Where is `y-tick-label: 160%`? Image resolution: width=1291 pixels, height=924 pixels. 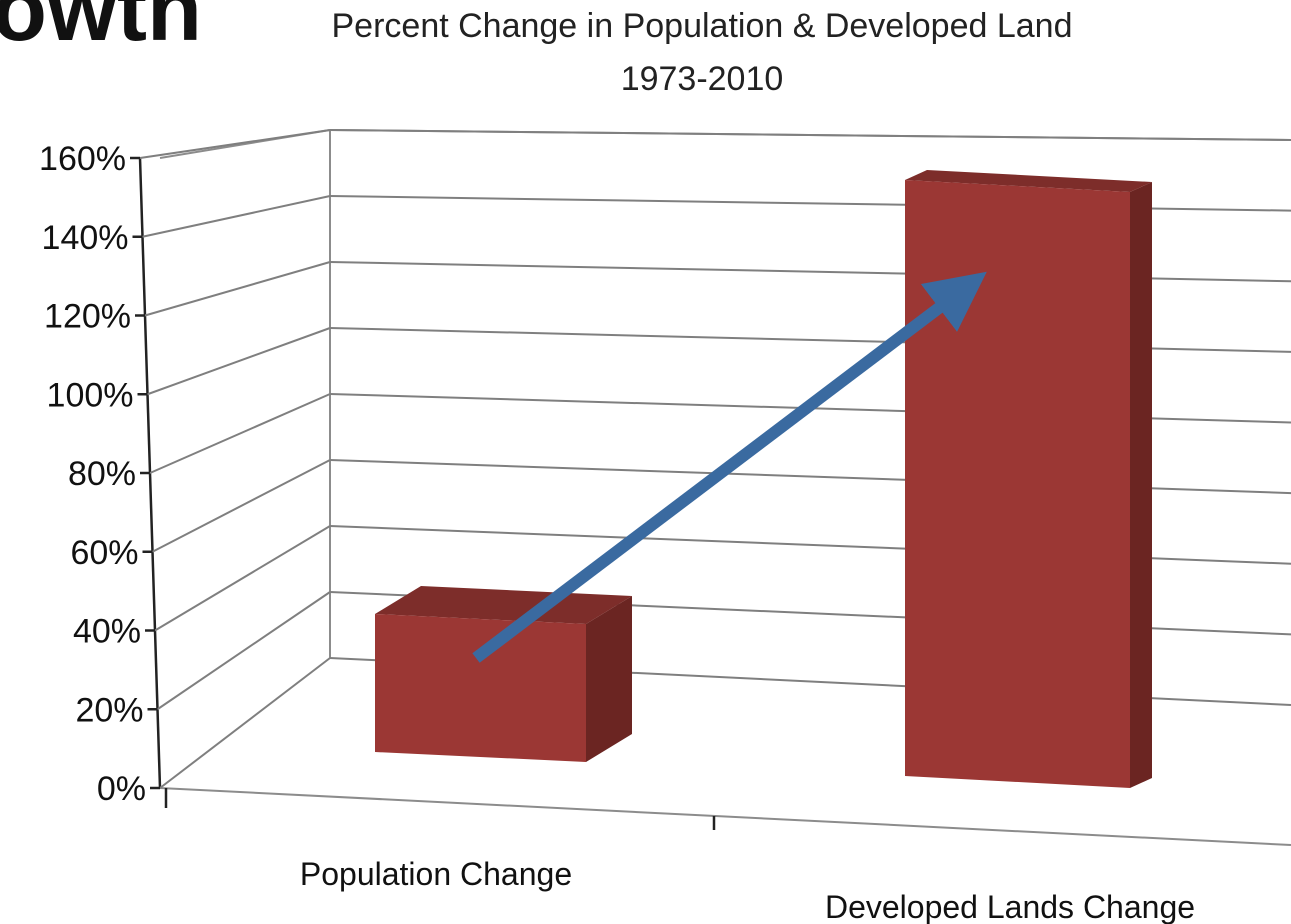 y-tick-label: 160% is located at coordinates (82, 159).